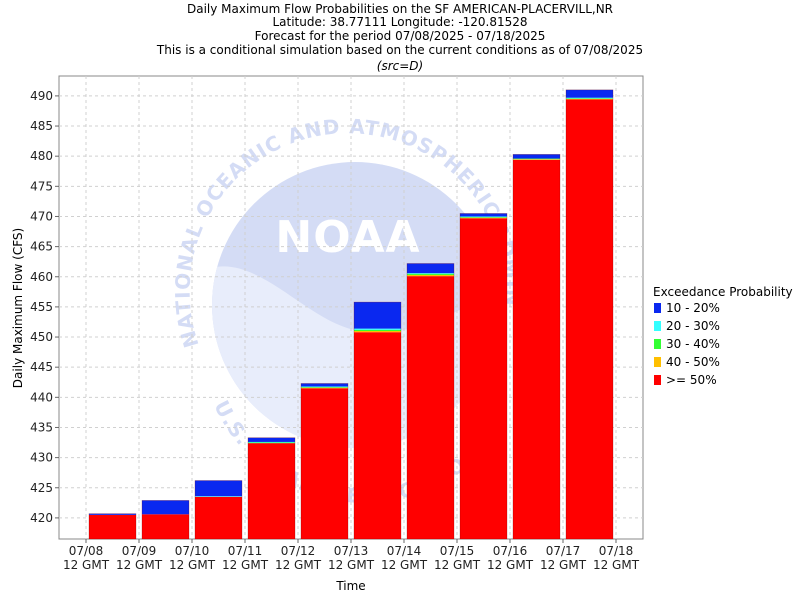 Image resolution: width=800 pixels, height=600 pixels. I want to click on legend-label: >= 50%, so click(691, 380).